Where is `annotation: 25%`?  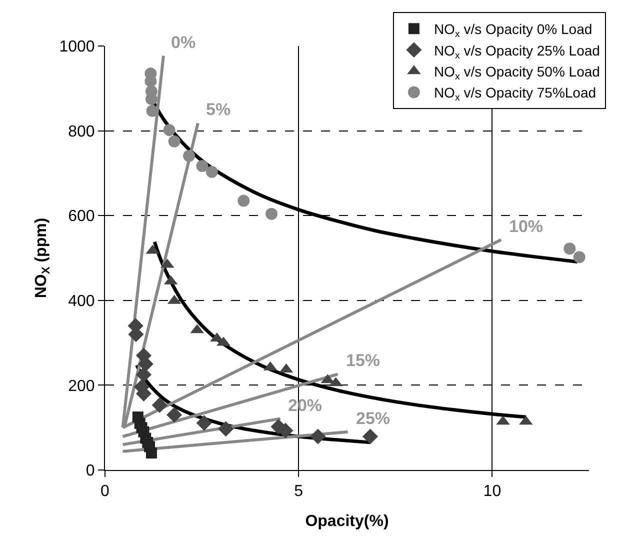
annotation: 25% is located at coordinates (373, 418).